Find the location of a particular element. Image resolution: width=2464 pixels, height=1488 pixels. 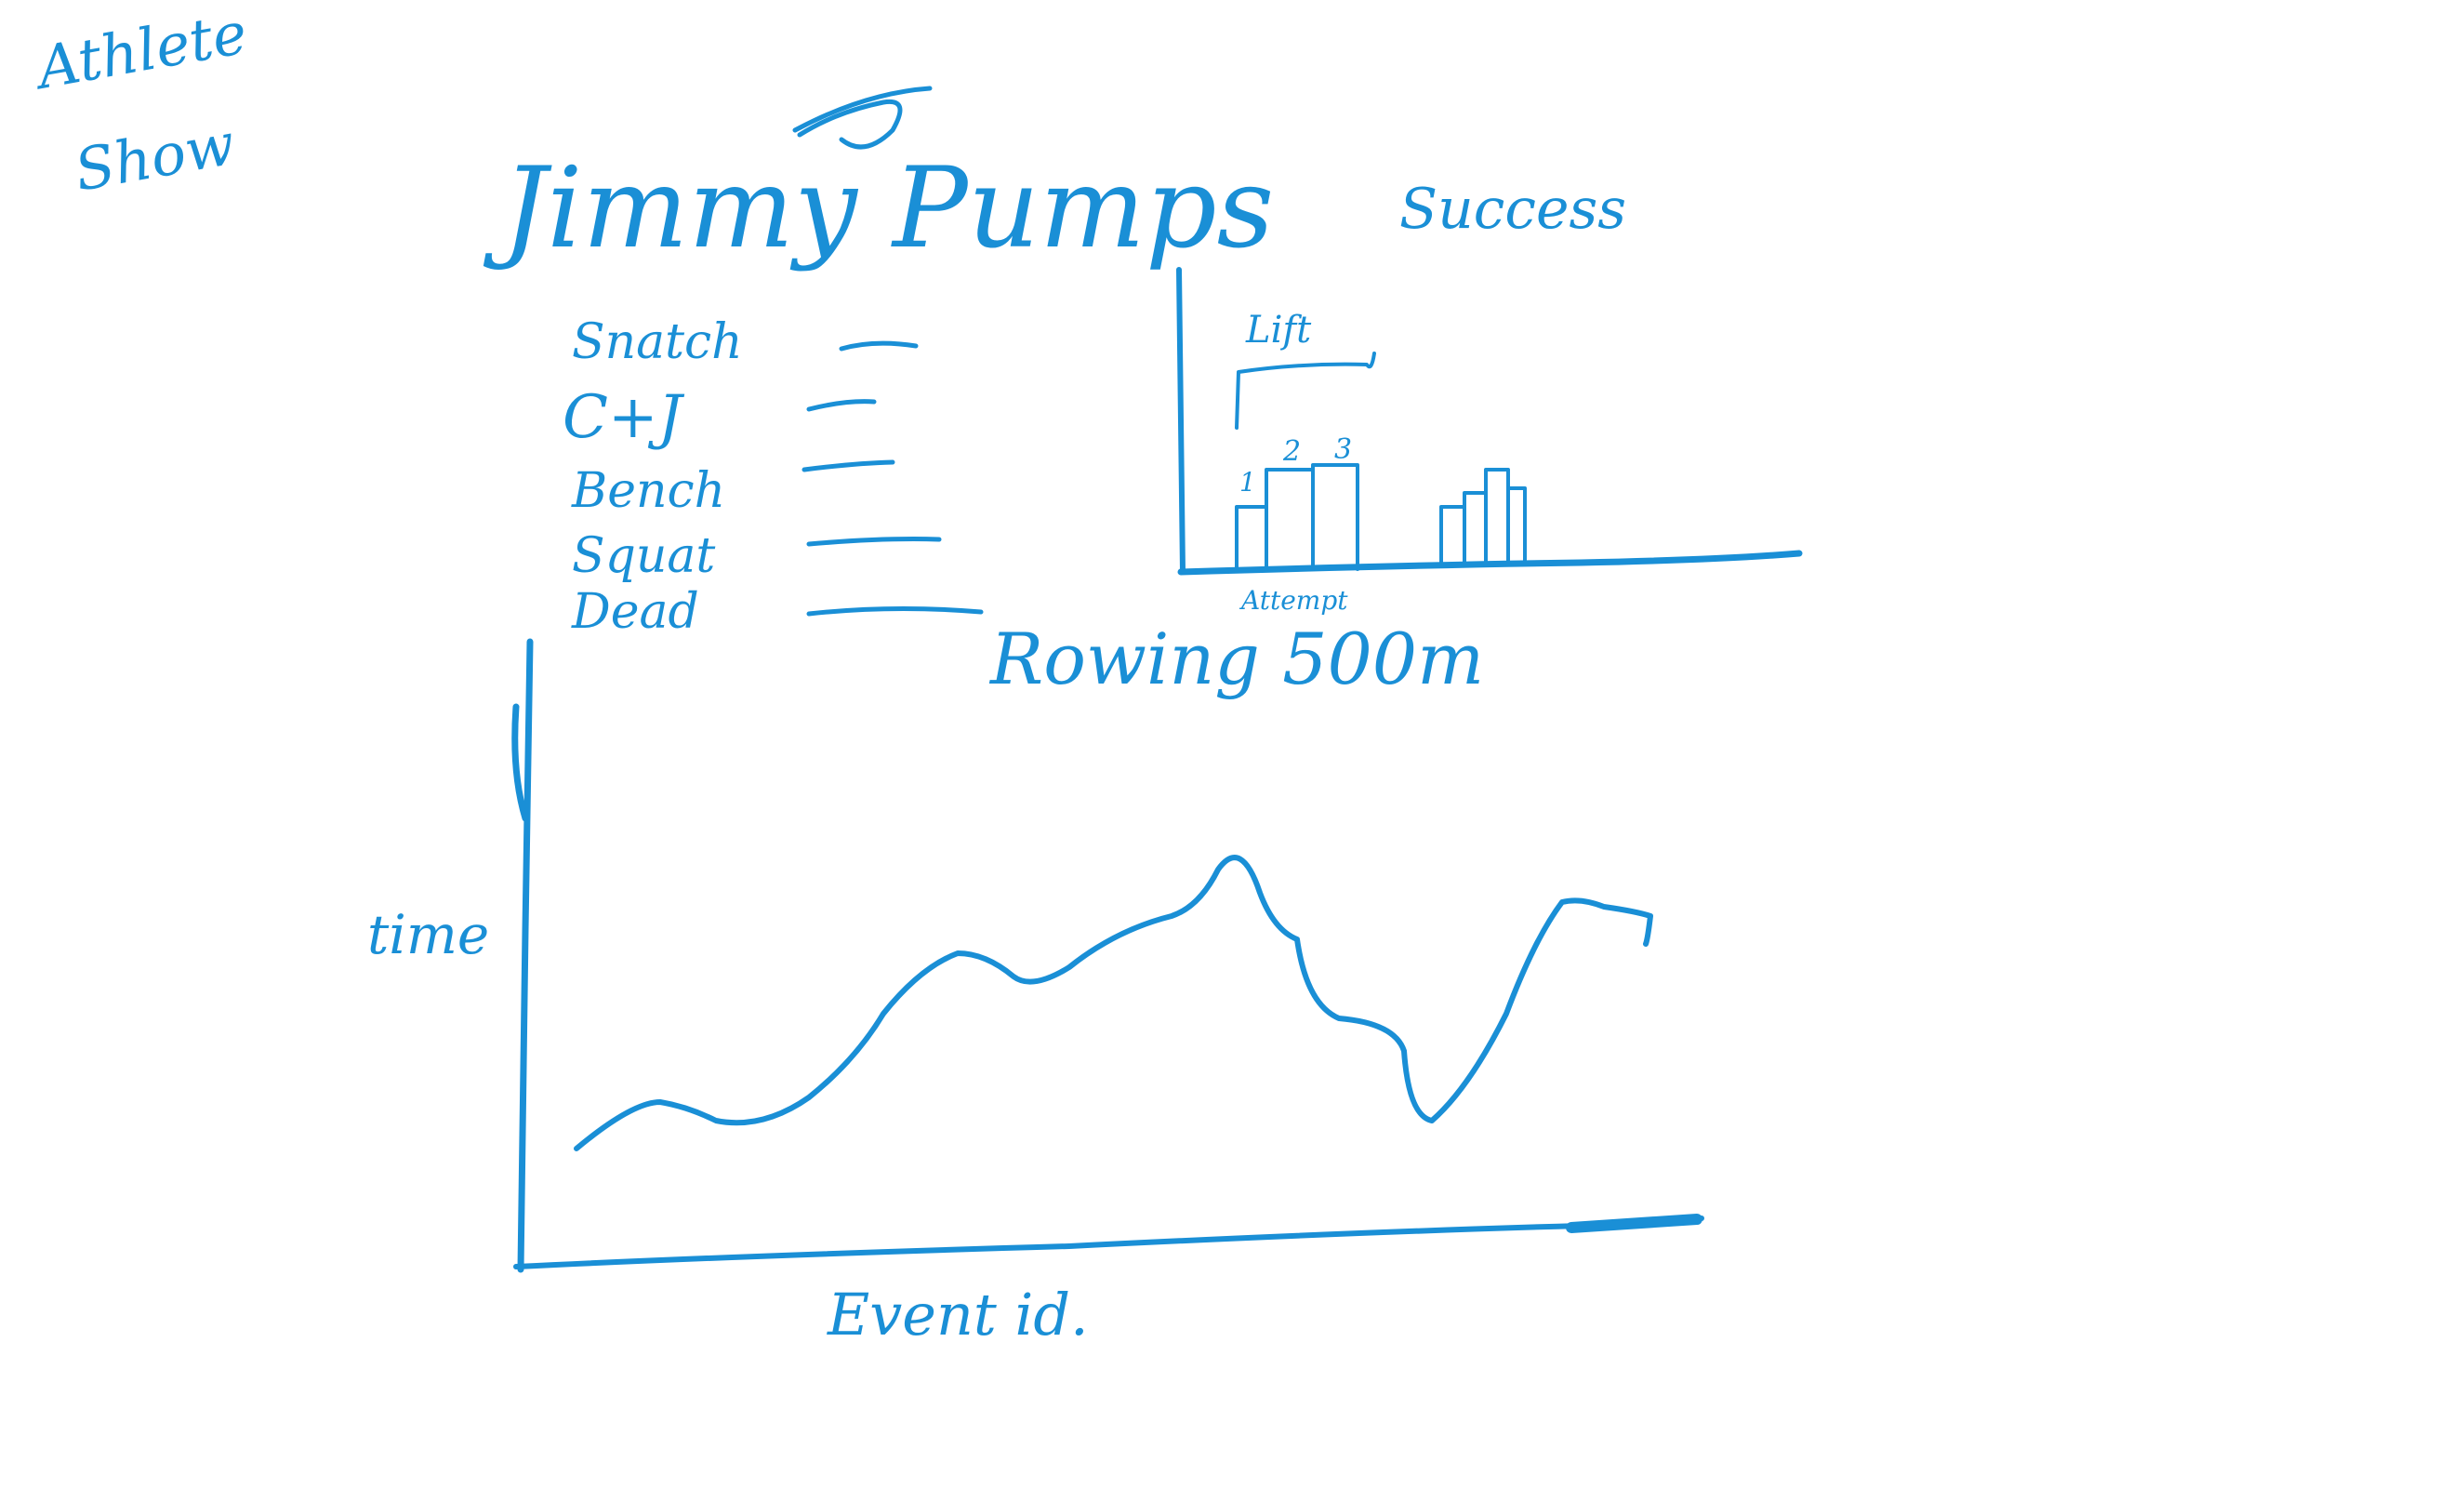

lift-list: Snatch C+J Bench Squat Dead is located at coordinates (773, 477).